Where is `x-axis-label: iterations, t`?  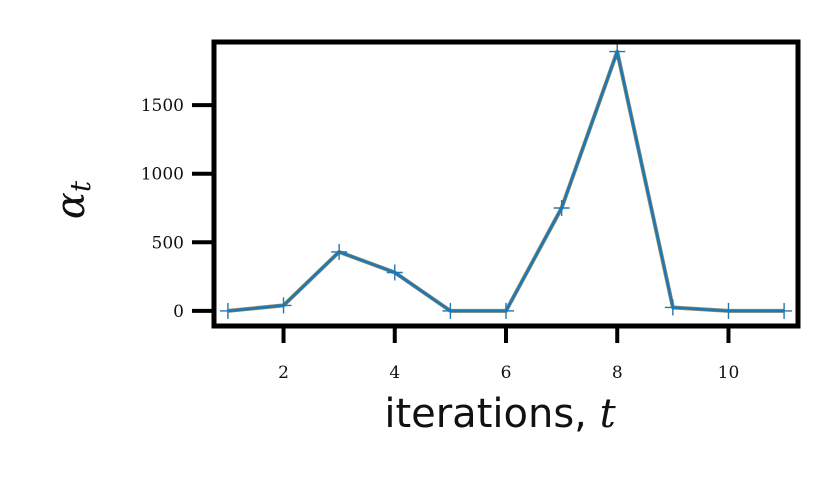
x-axis-label: iterations, t is located at coordinates (500, 414).